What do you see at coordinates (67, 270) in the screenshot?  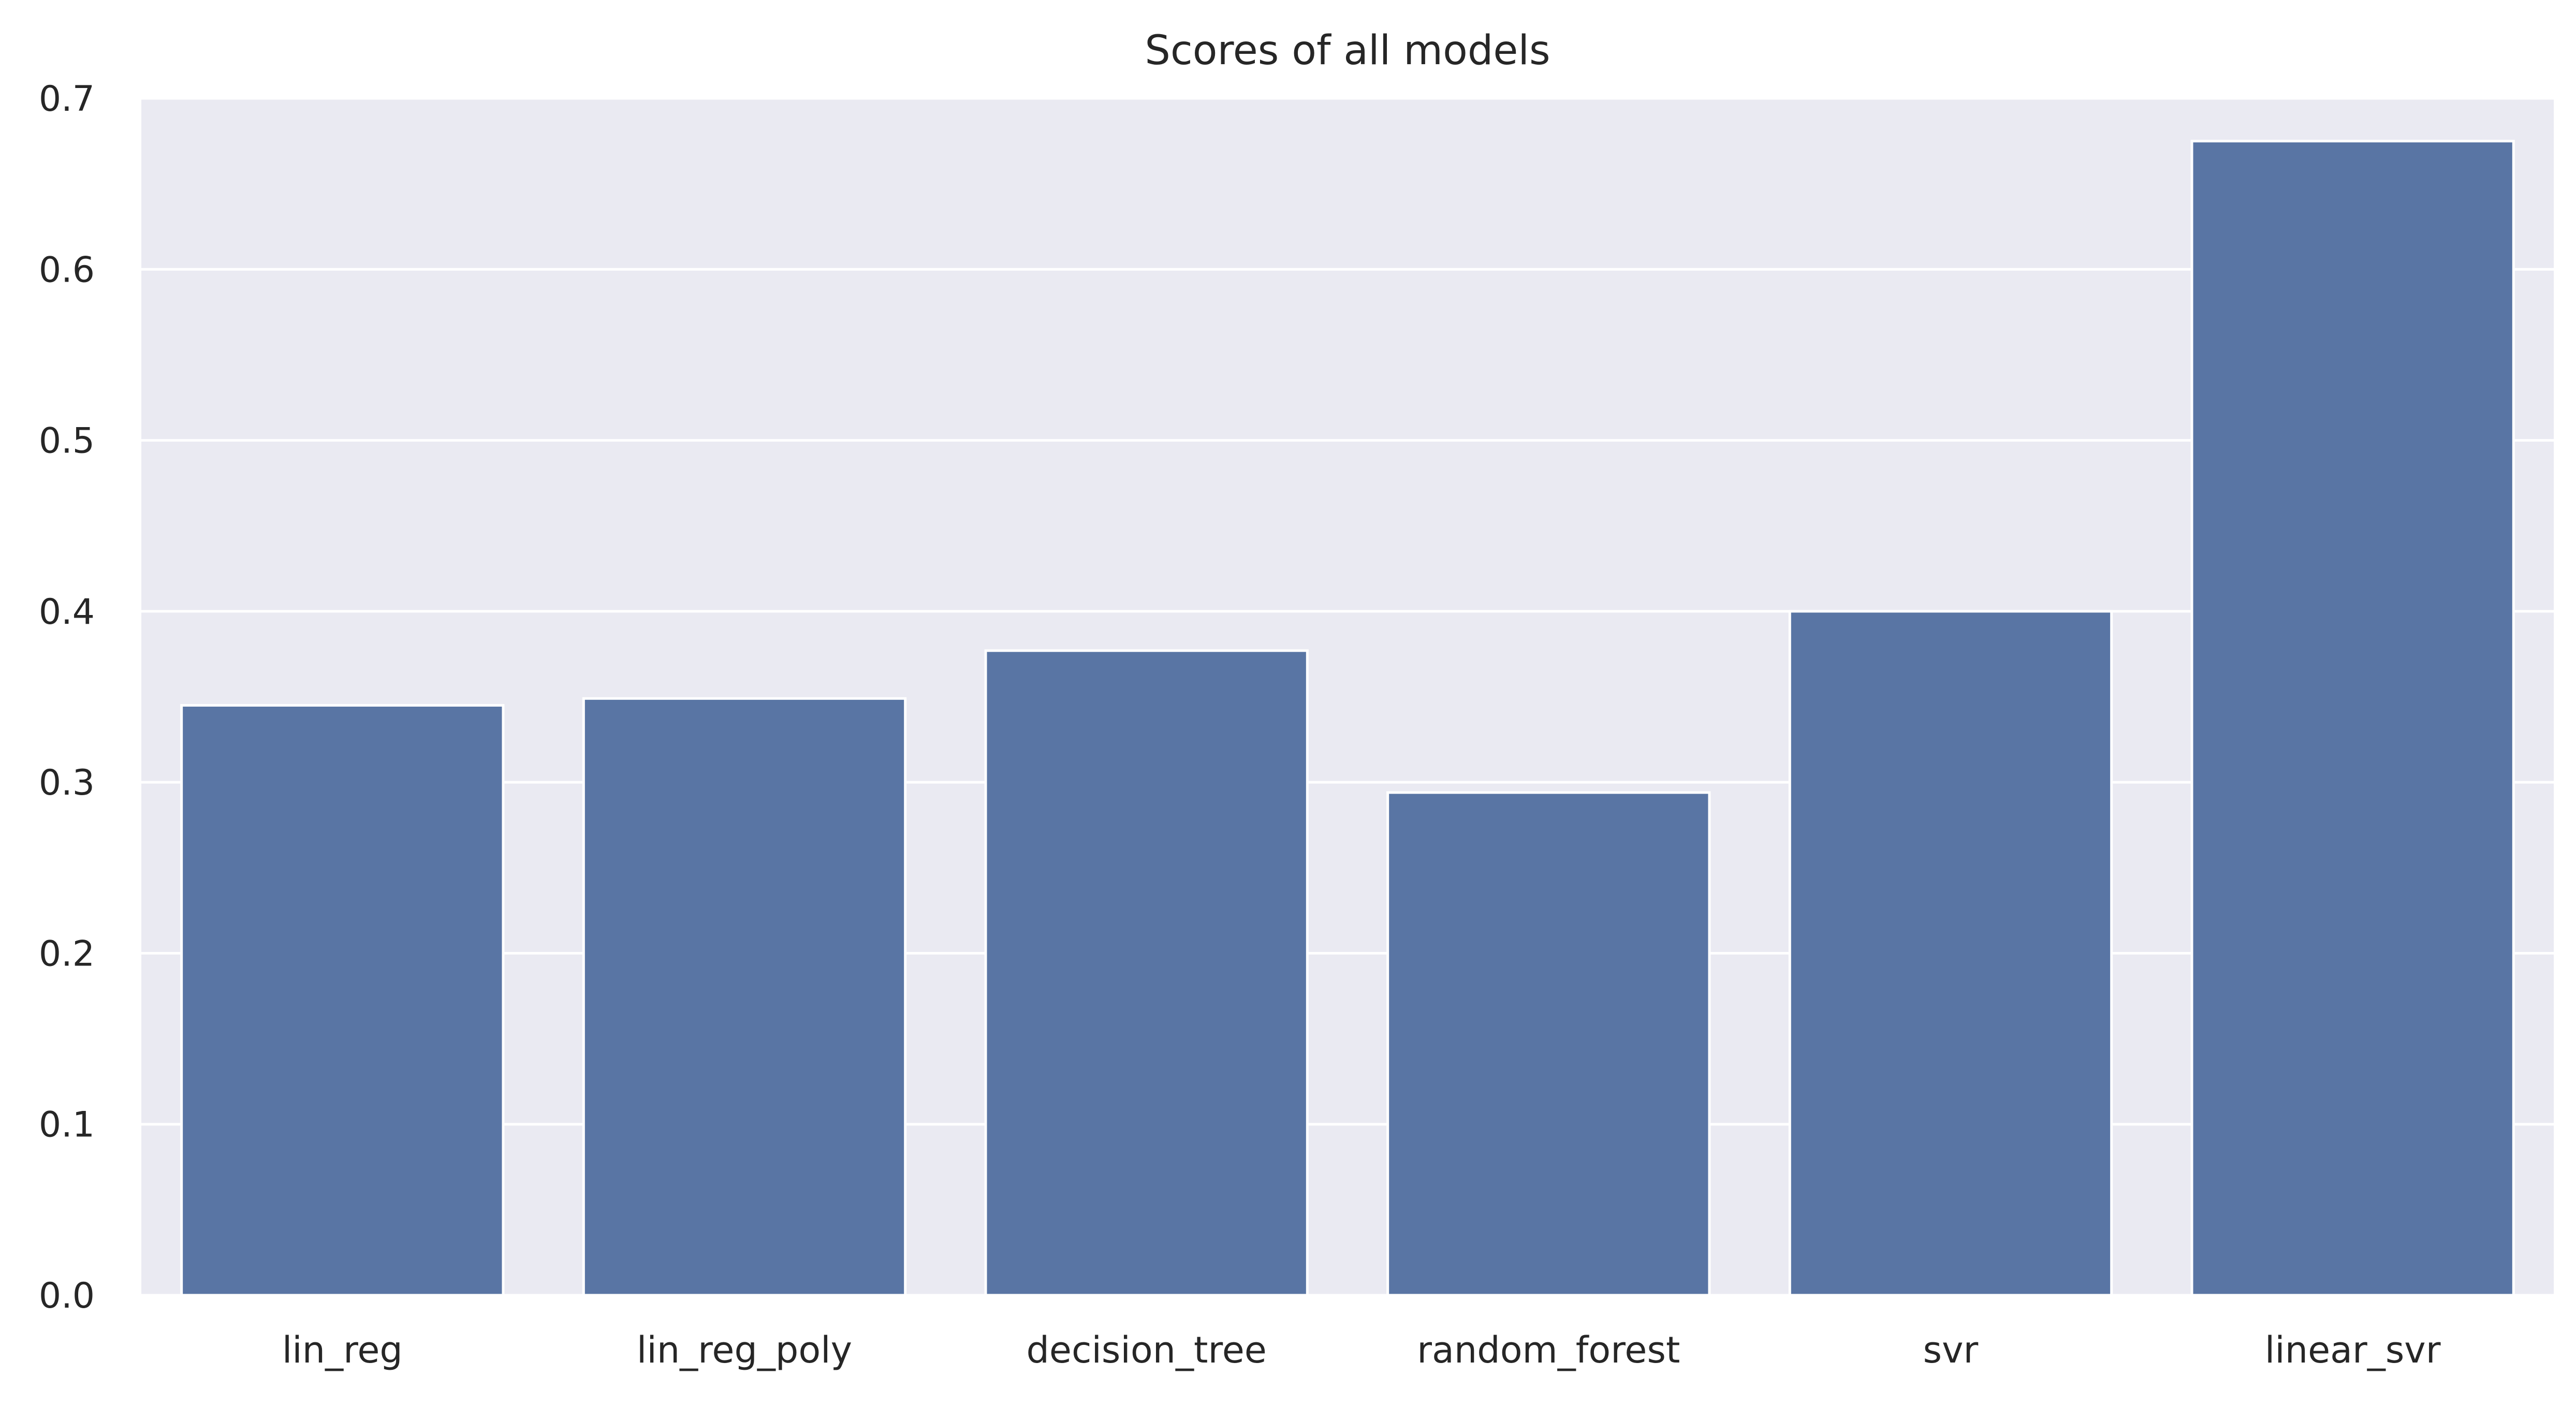 I see `y-tick-label: 0.6` at bounding box center [67, 270].